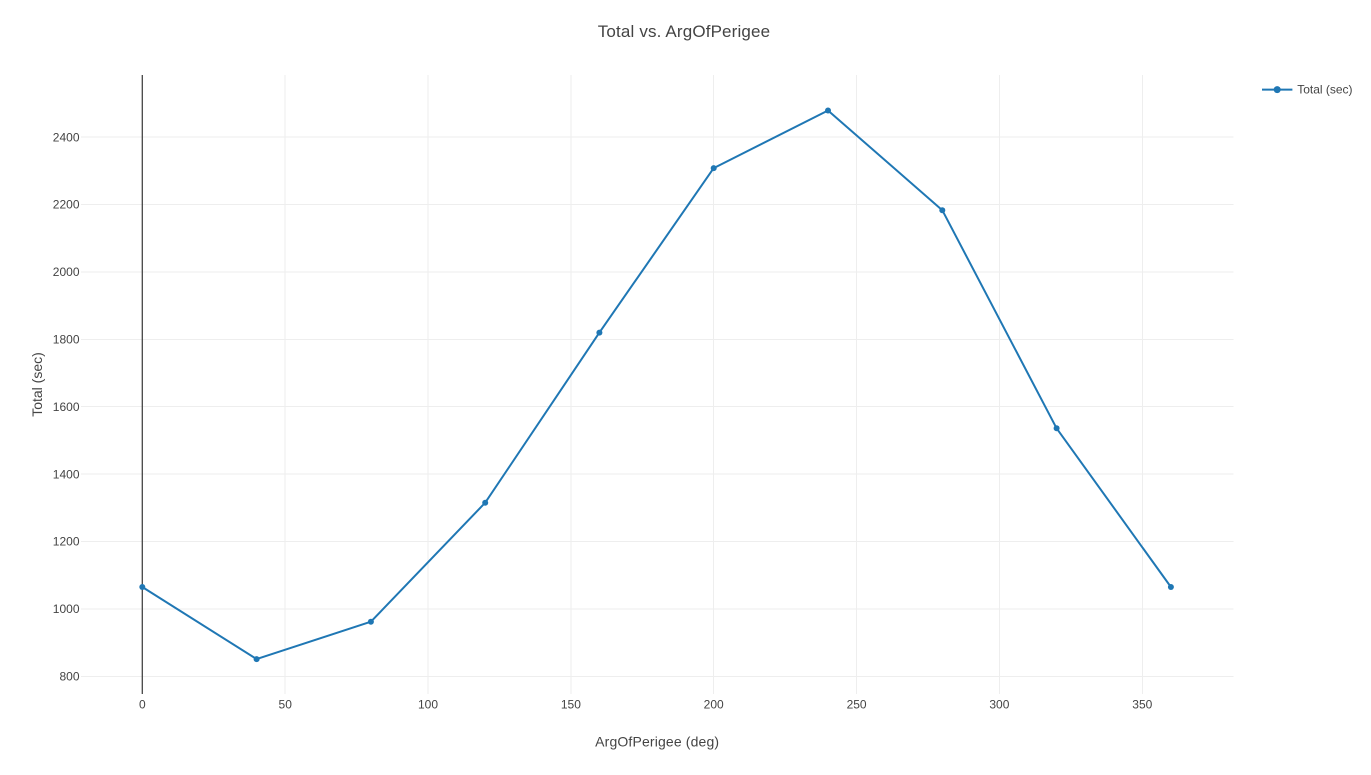 The height and width of the screenshot is (775, 1371). I want to click on svg-text: 1000, so click(66, 609).